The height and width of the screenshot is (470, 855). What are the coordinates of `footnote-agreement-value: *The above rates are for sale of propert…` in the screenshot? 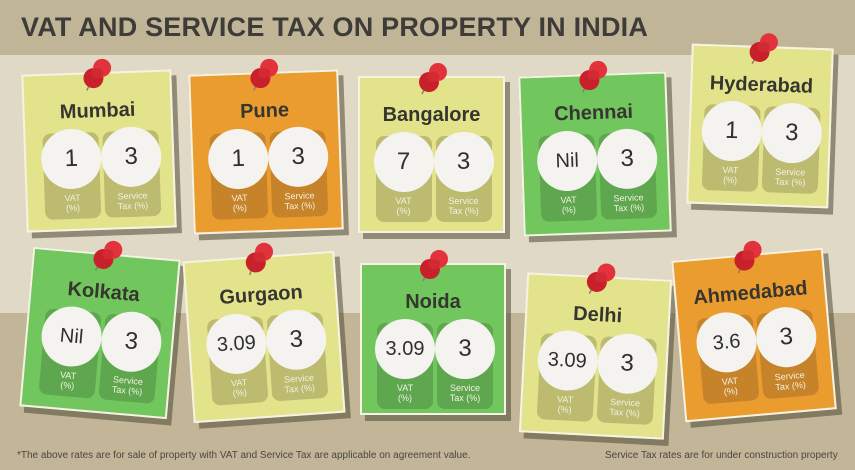 It's located at (244, 455).